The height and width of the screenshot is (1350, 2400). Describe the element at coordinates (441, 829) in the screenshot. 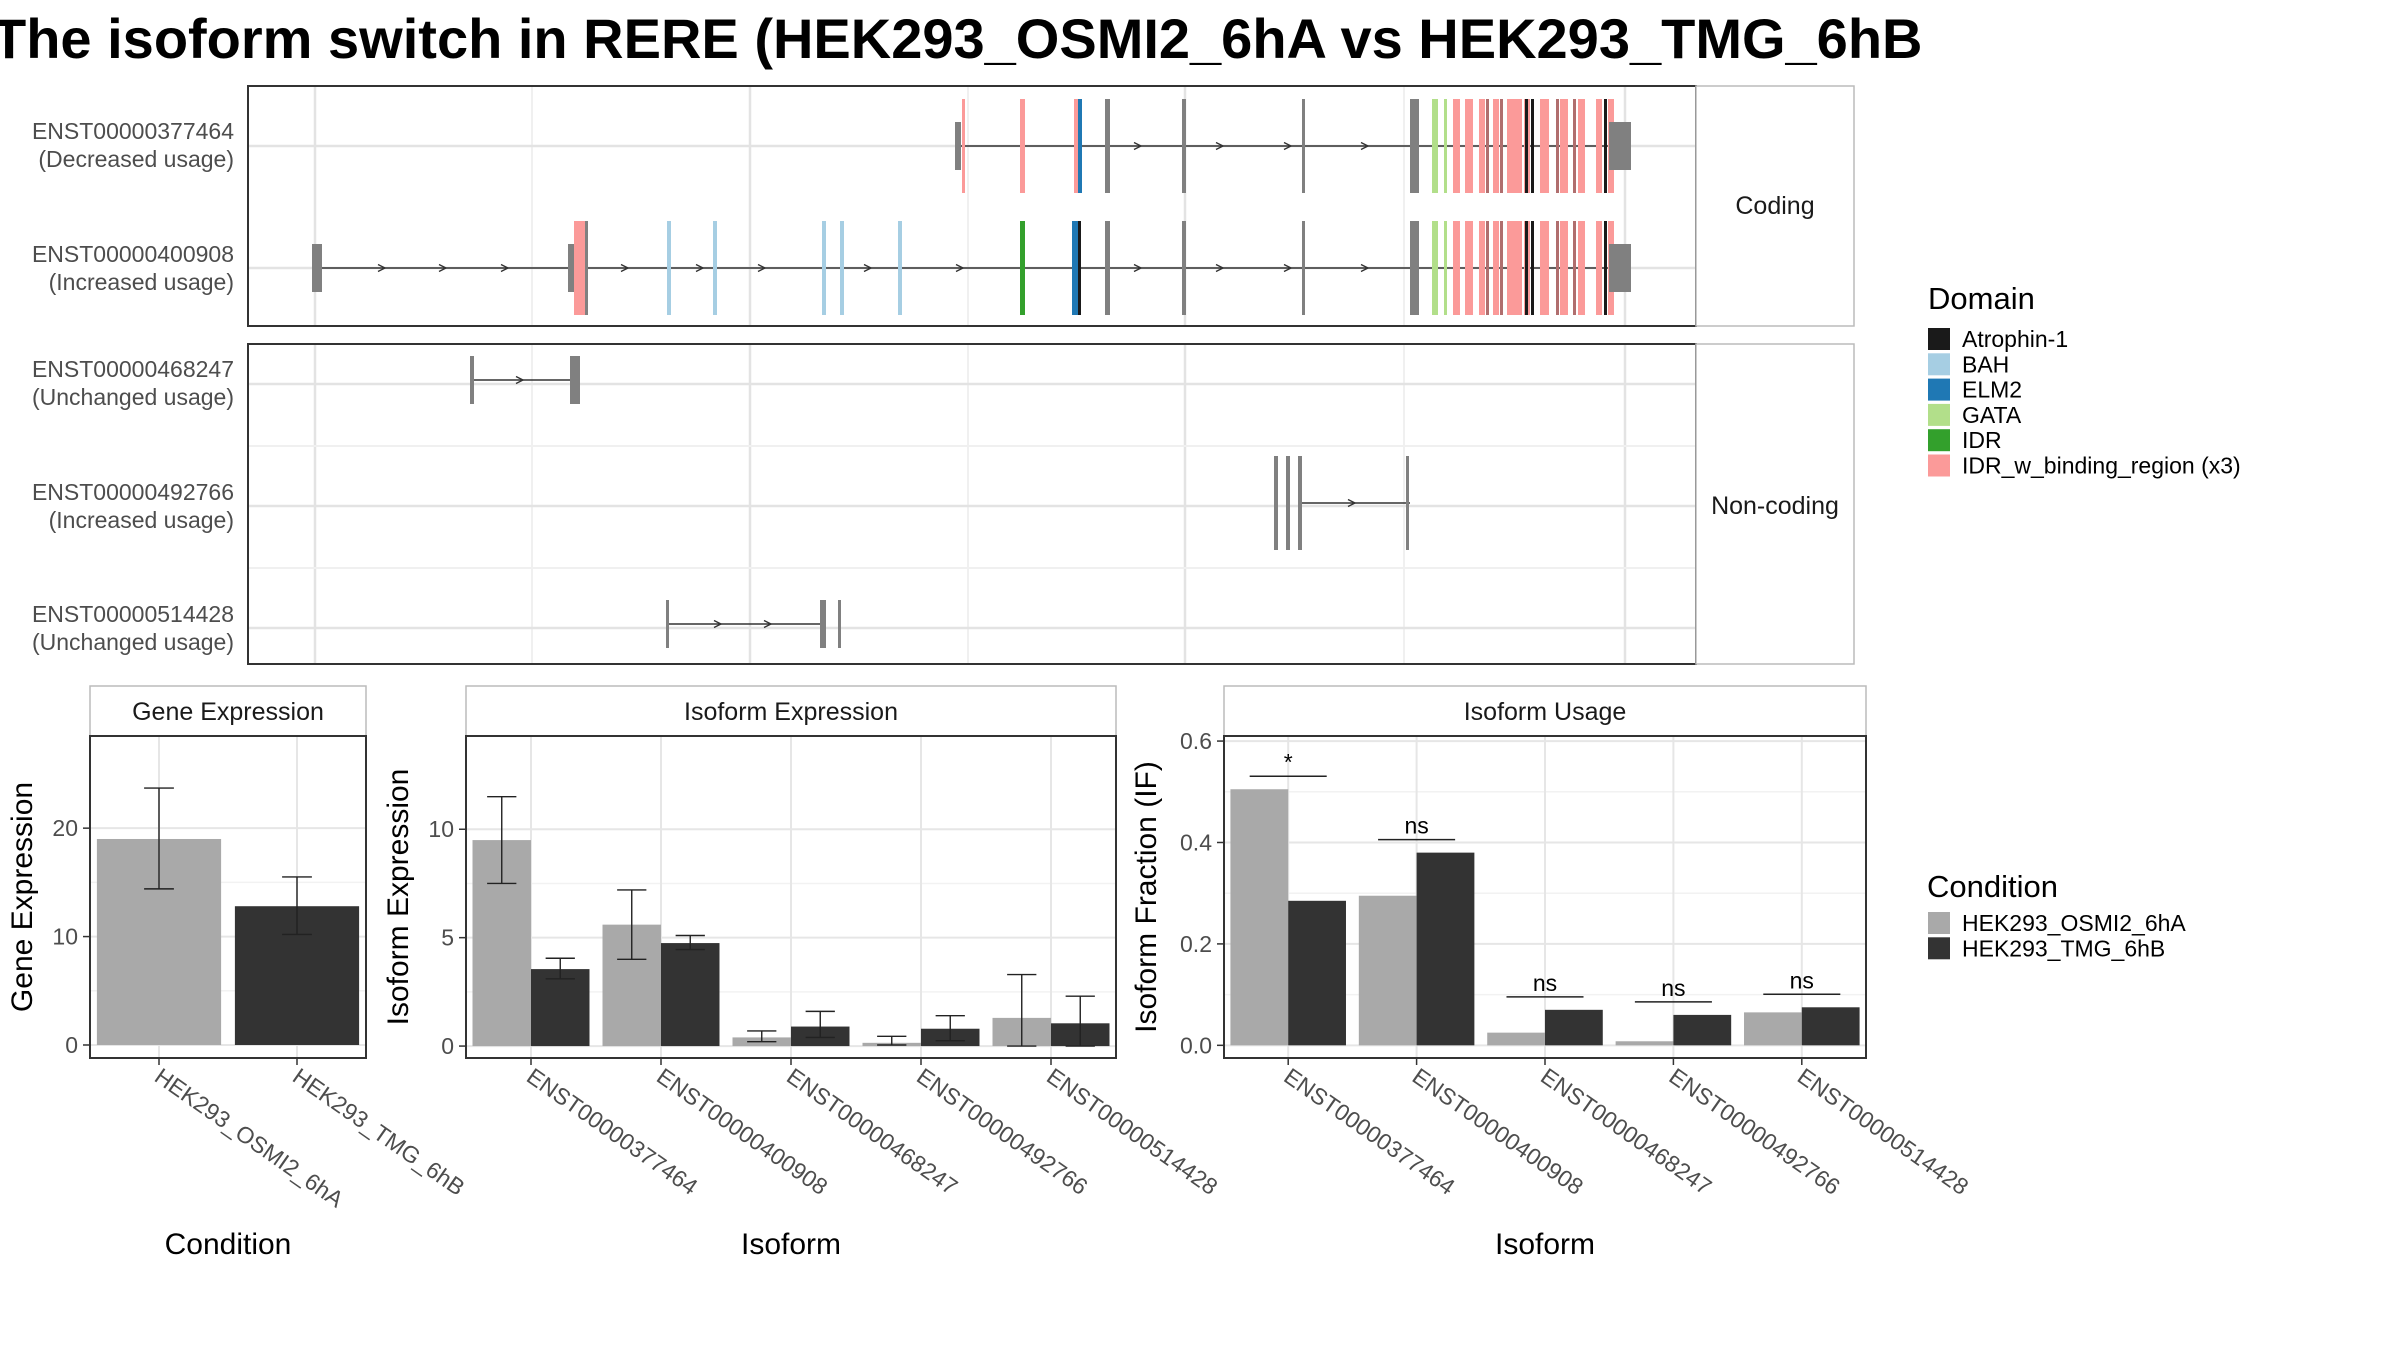

I see `panel-1-ytick-2: 10` at that location.